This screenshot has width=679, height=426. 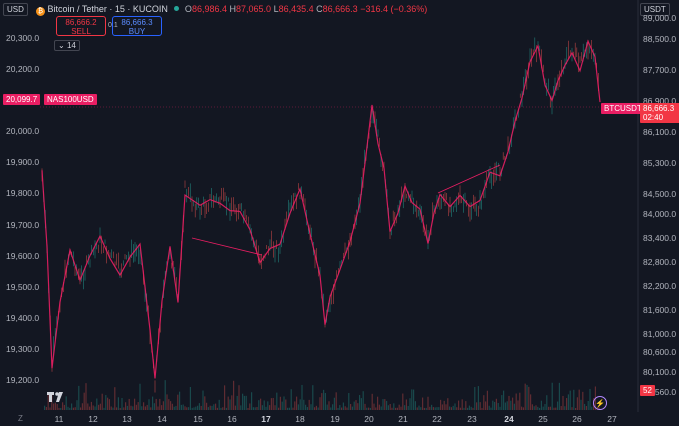 What do you see at coordinates (67, 45) in the screenshot?
I see `collapse-indicators-button: ⌄ 14` at bounding box center [67, 45].